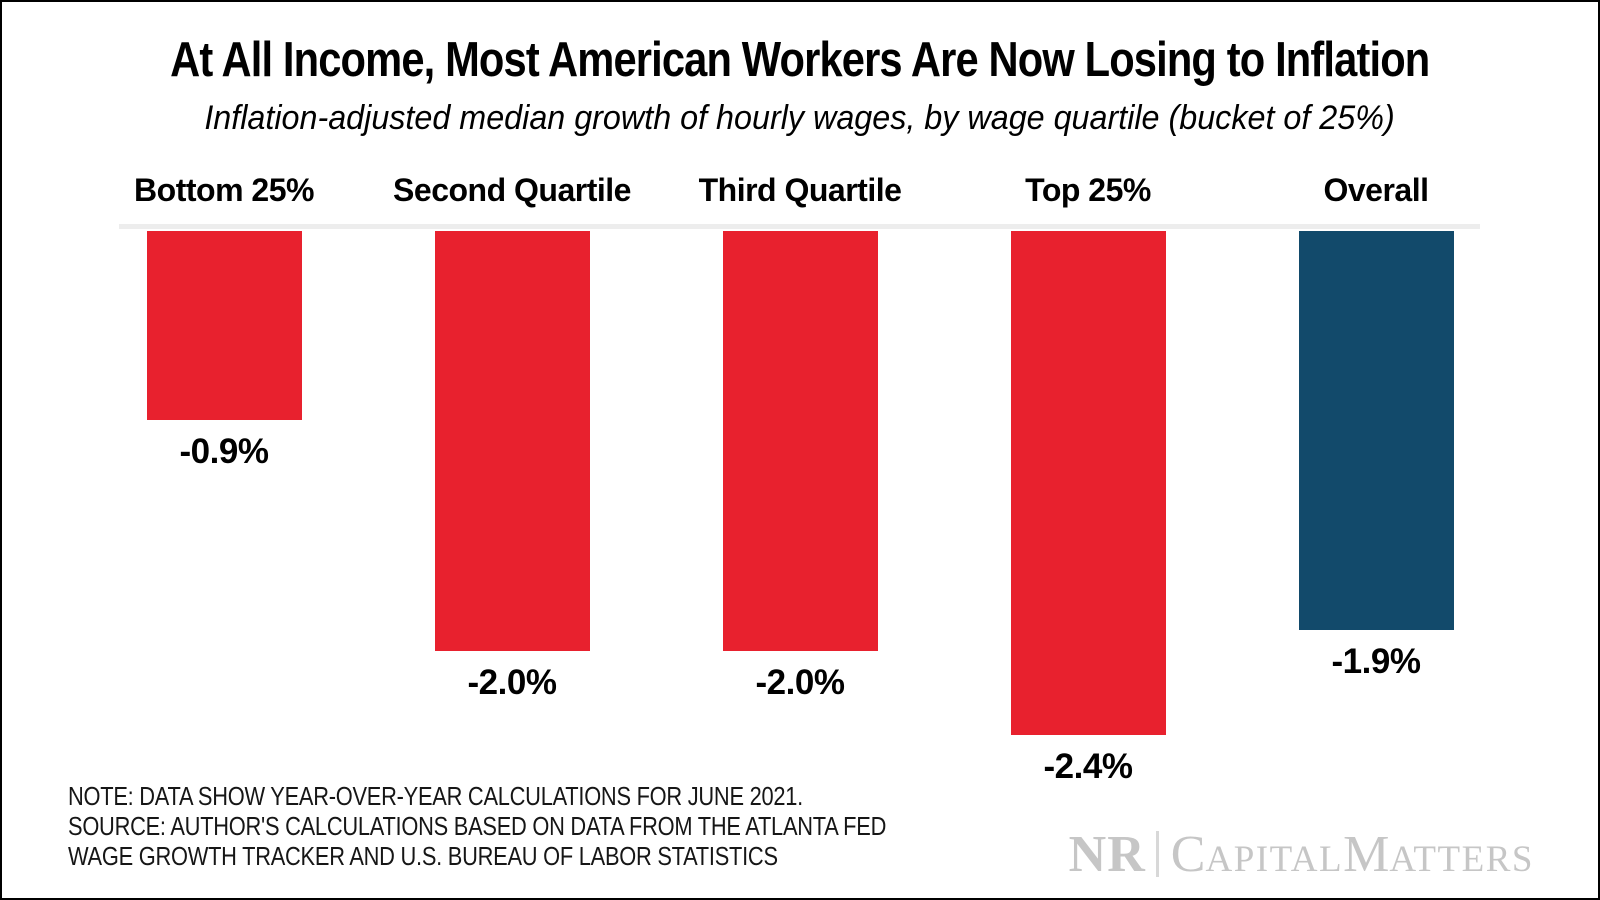 The width and height of the screenshot is (1600, 900). Describe the element at coordinates (1274, 860) in the screenshot. I see `logo-capital-rest: APITAL` at that location.